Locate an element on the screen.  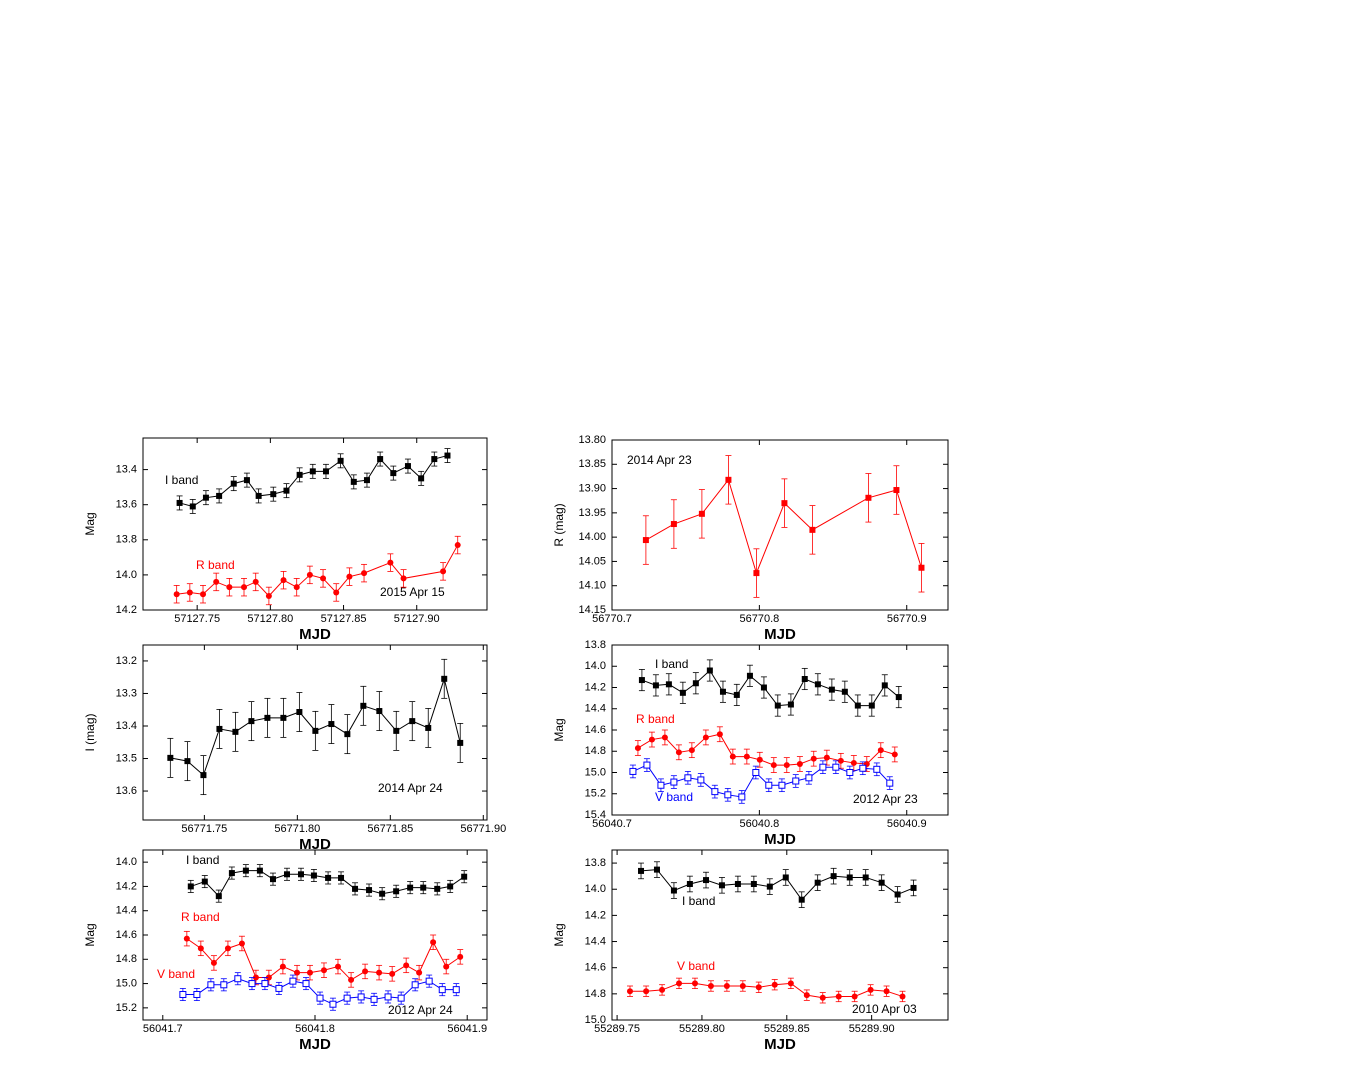
x-tick-label: 56771.80 is located at coordinates (297, 829).